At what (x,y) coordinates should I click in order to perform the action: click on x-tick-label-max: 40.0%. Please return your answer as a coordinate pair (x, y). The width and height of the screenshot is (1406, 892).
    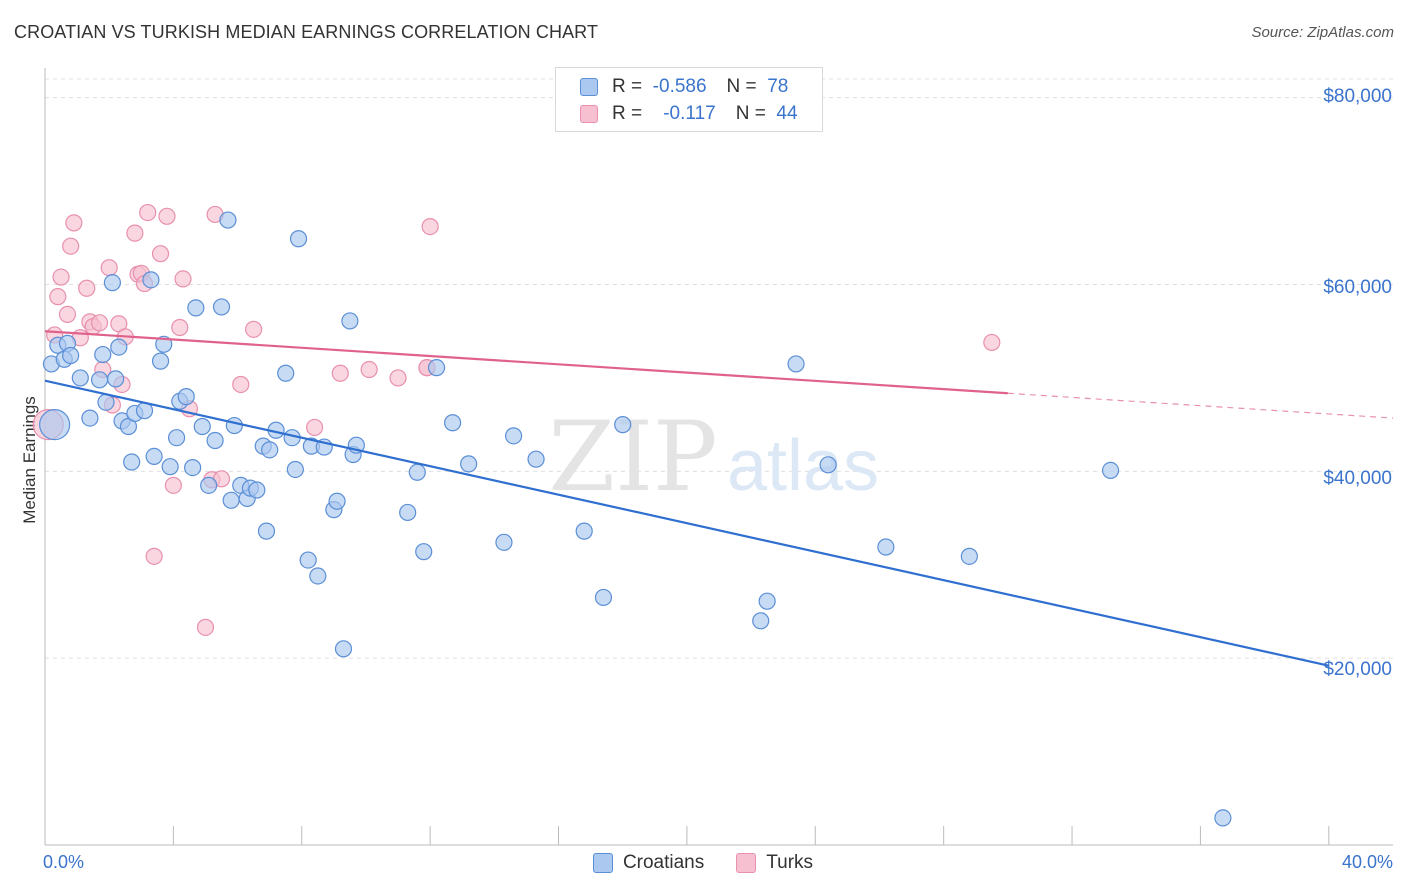
    Looking at the image, I should click on (1367, 862).